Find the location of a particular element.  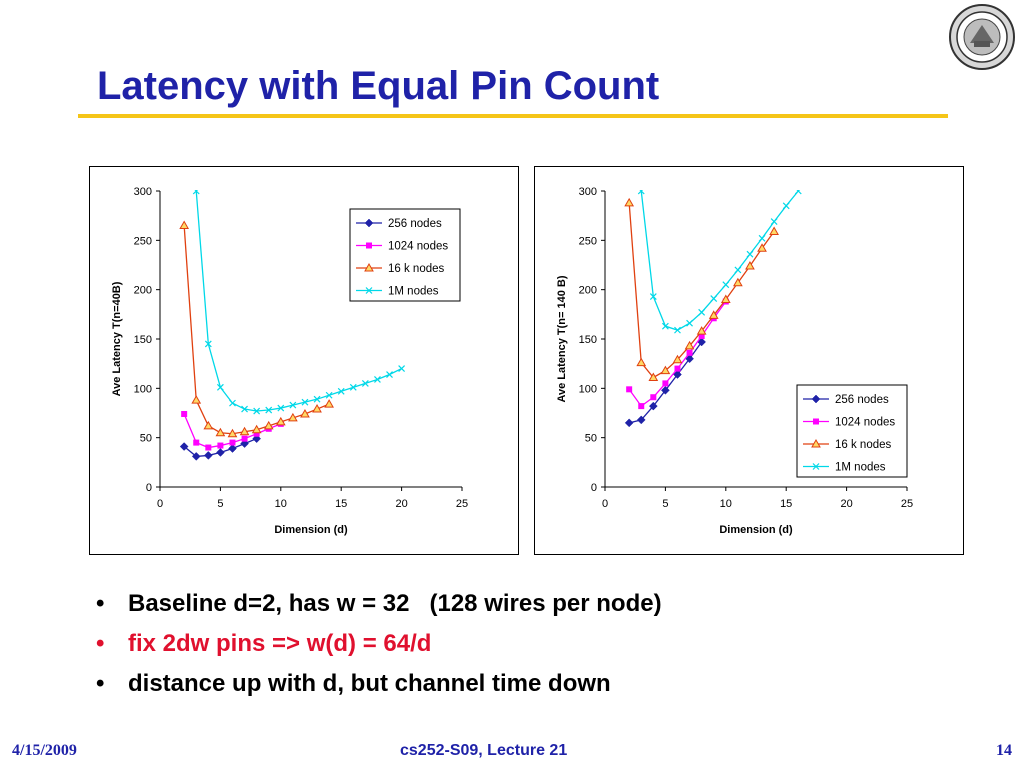

series-line is located at coordinates (256, 330).